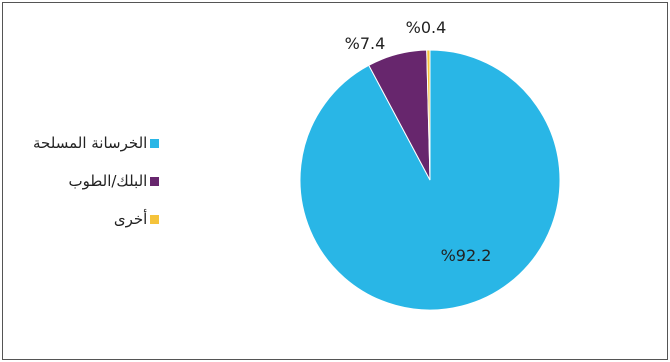  What do you see at coordinates (426, 27) in the screenshot?
I see `data-label-other: %0.4` at bounding box center [426, 27].